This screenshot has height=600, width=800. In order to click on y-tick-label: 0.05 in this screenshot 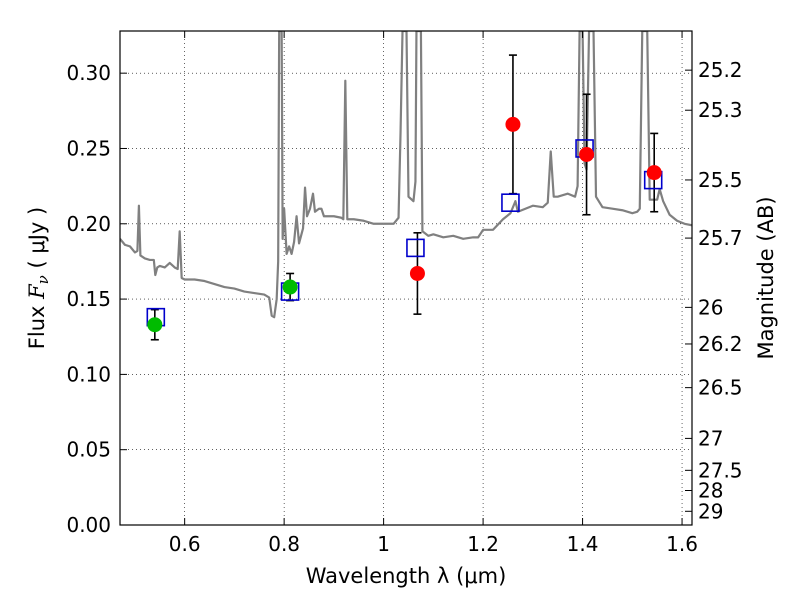, I will do `click(88, 450)`.